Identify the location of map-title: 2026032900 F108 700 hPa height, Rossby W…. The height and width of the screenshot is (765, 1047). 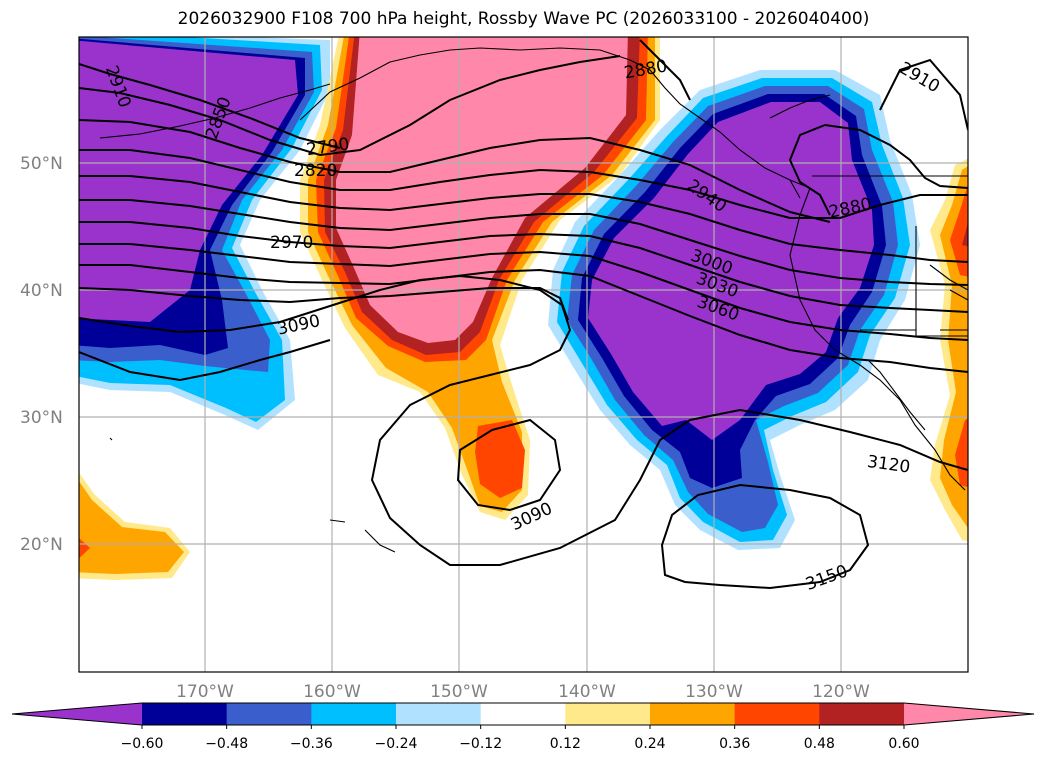
(523, 19).